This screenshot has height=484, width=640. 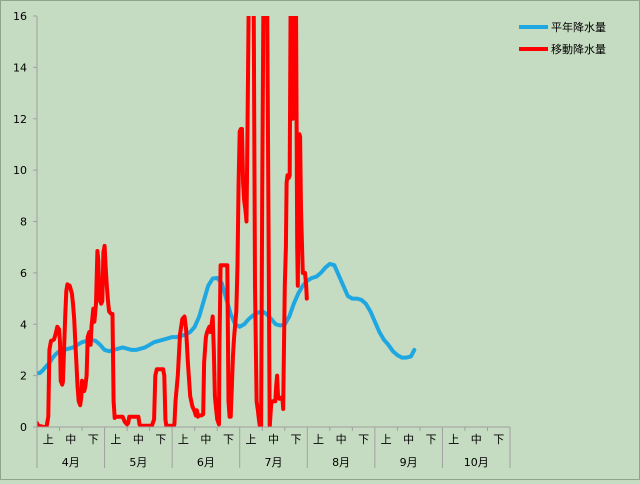 I want to click on y-tick-label: 14, so click(x=20, y=67).